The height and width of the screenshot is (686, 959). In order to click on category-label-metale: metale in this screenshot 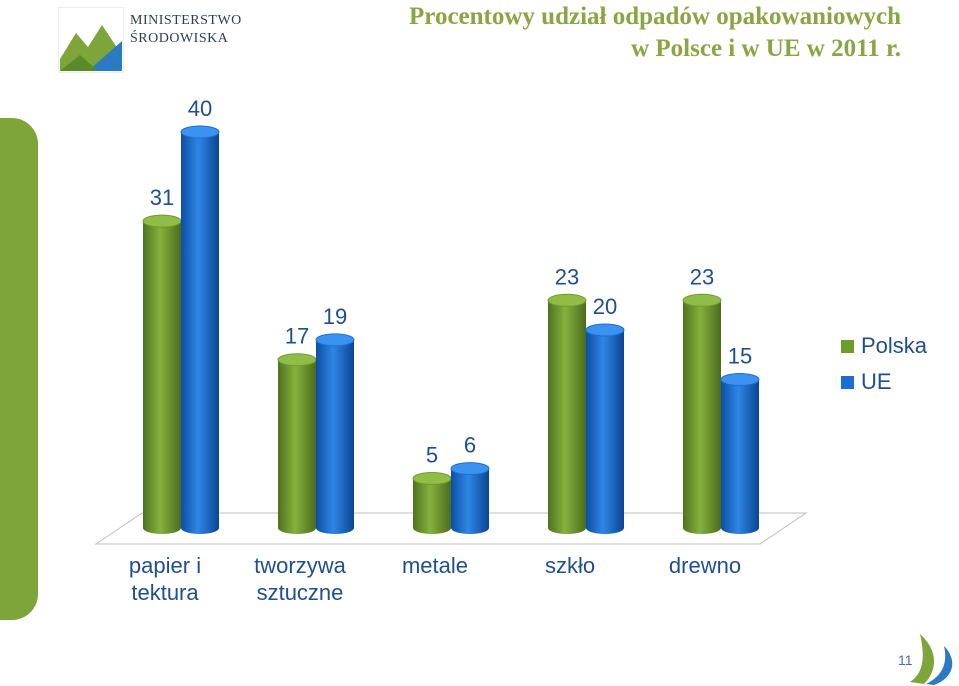, I will do `click(435, 565)`.